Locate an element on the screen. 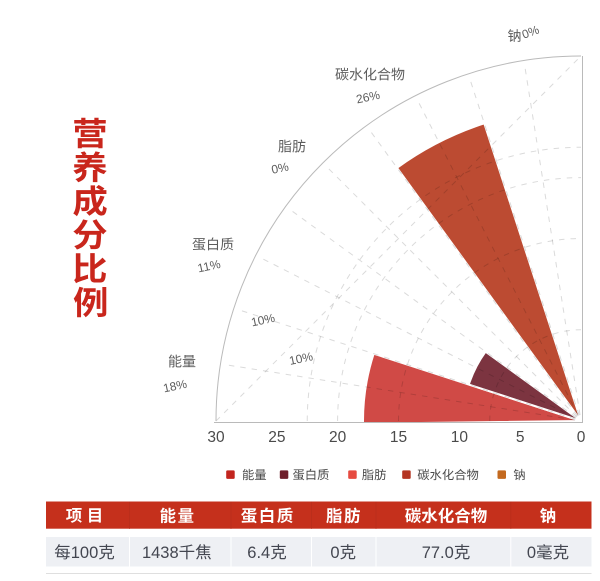  svg-text: 5 is located at coordinates (520, 437).